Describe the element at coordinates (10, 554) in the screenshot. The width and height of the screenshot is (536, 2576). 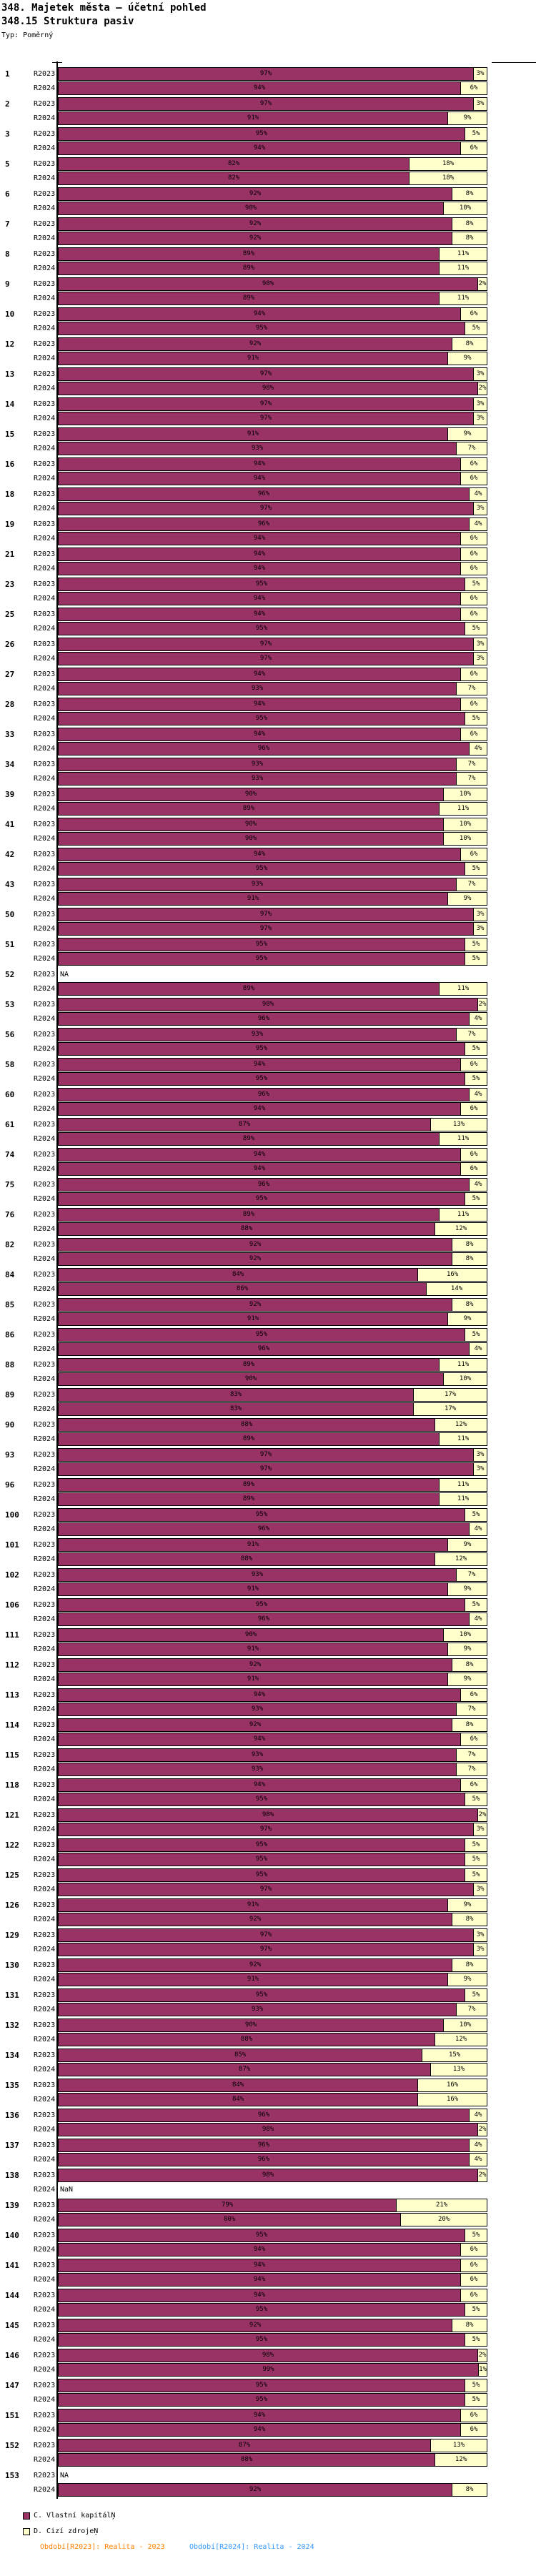
I see `group-label: 21` at that location.